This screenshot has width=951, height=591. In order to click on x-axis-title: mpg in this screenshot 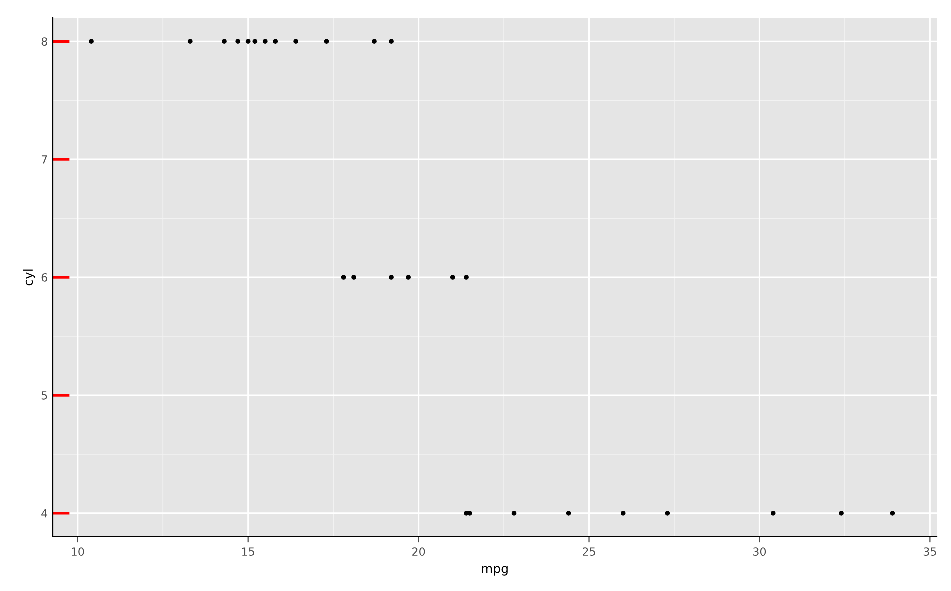, I will do `click(495, 571)`.